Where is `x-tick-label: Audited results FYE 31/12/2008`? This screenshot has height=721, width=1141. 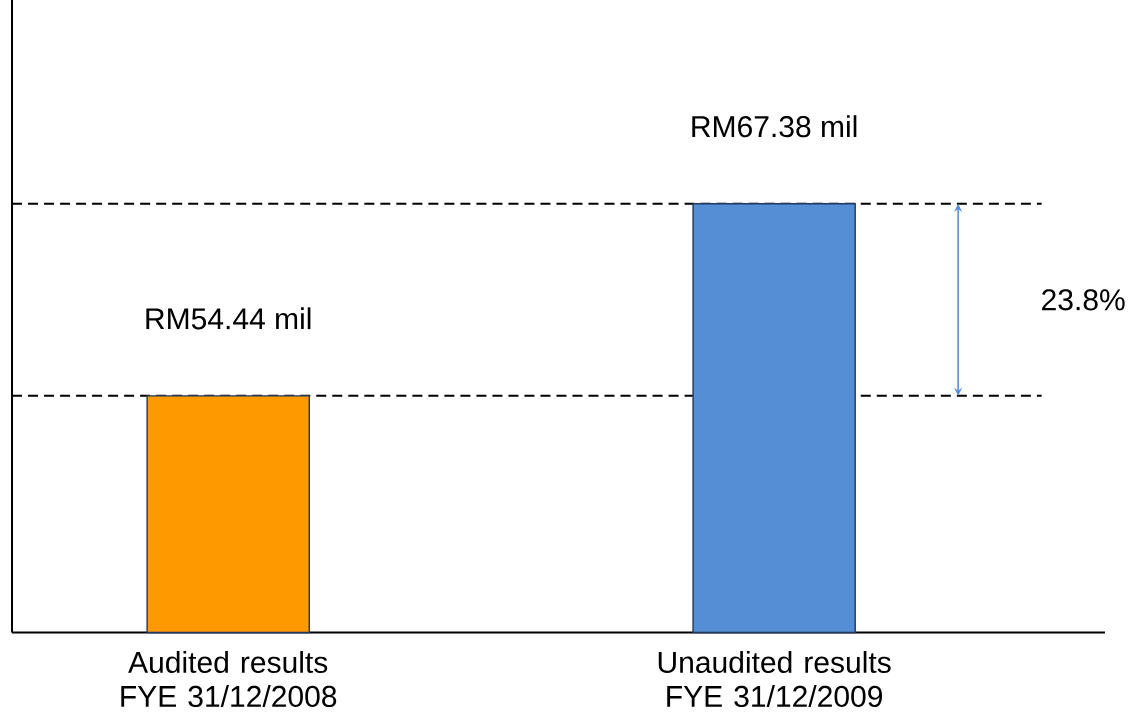 x-tick-label: Audited results FYE 31/12/2008 is located at coordinates (229, 679).